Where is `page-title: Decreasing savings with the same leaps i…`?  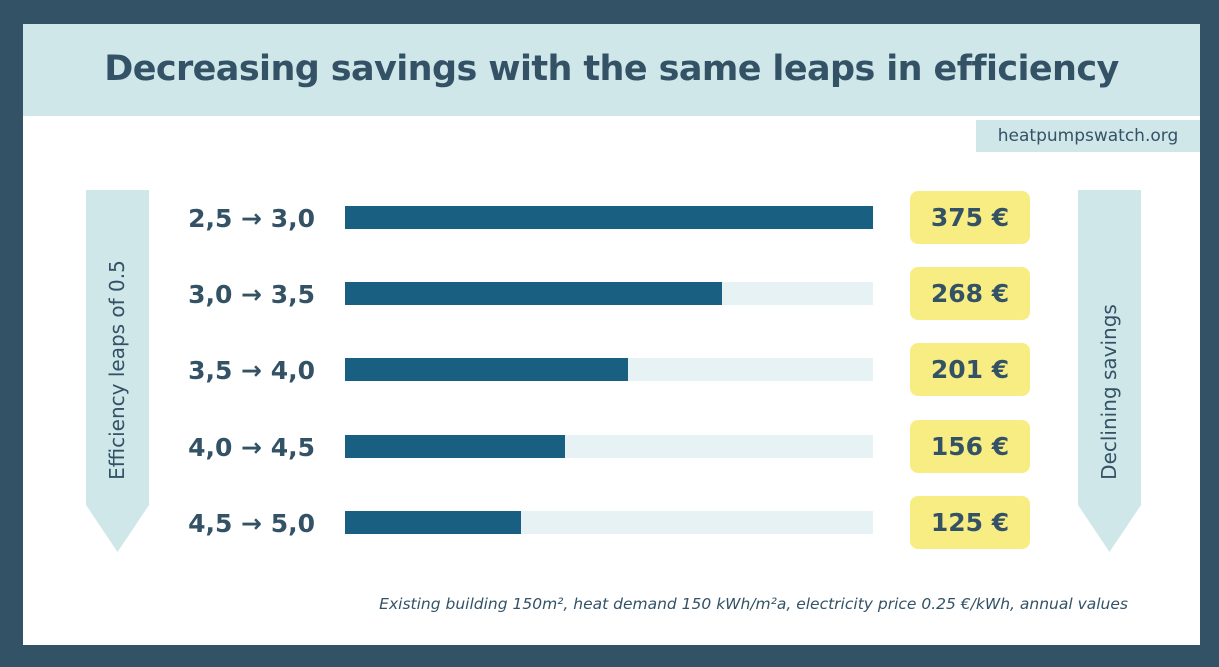 page-title: Decreasing savings with the same leaps i… is located at coordinates (611, 69).